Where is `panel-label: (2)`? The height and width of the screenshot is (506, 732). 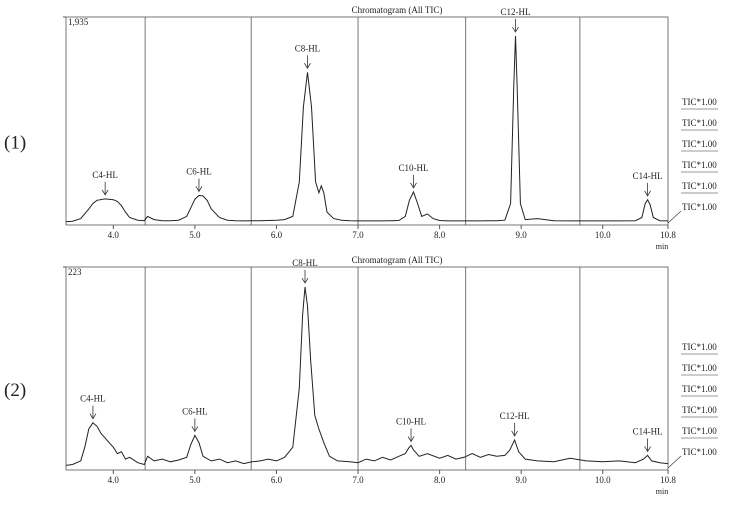 panel-label: (2) is located at coordinates (15, 390).